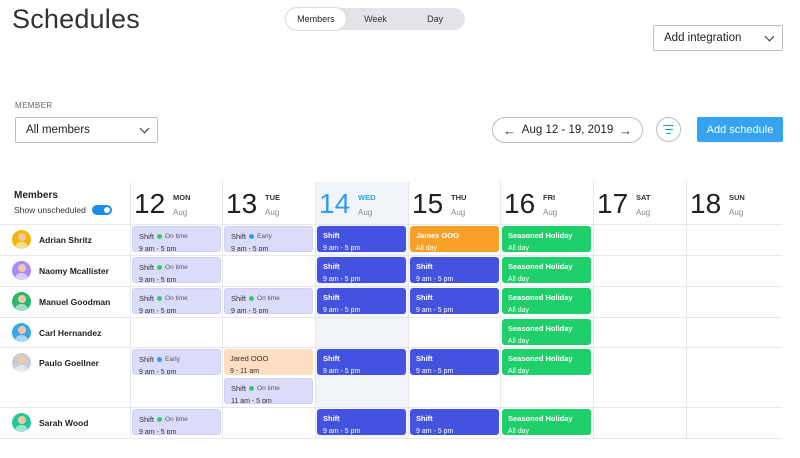  I want to click on show-unscheduled-label: Show unscheduled, so click(50, 210).